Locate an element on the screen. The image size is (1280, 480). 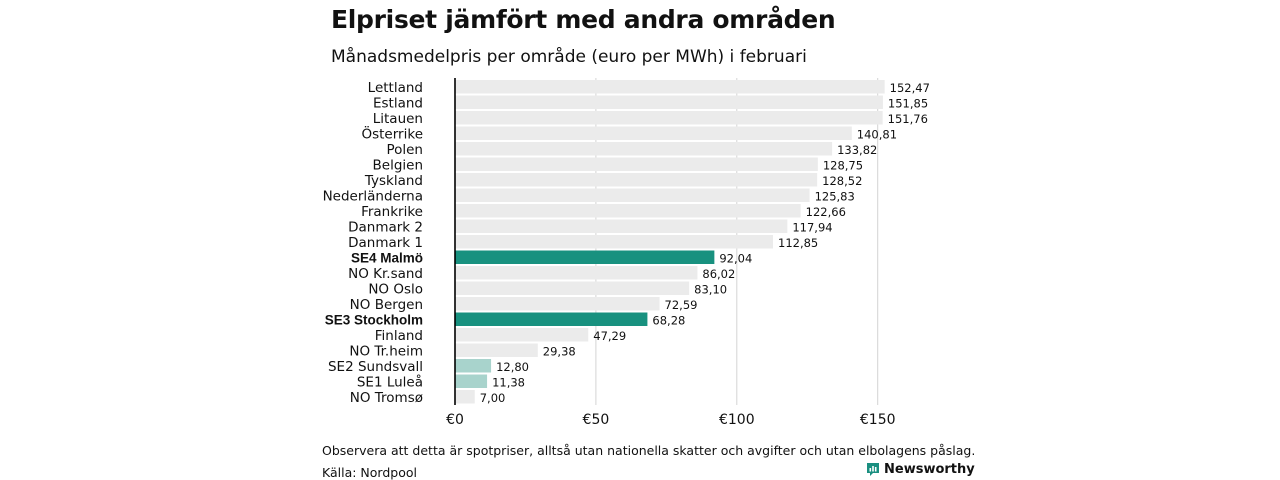
value-label: 47,29 is located at coordinates (609, 336).